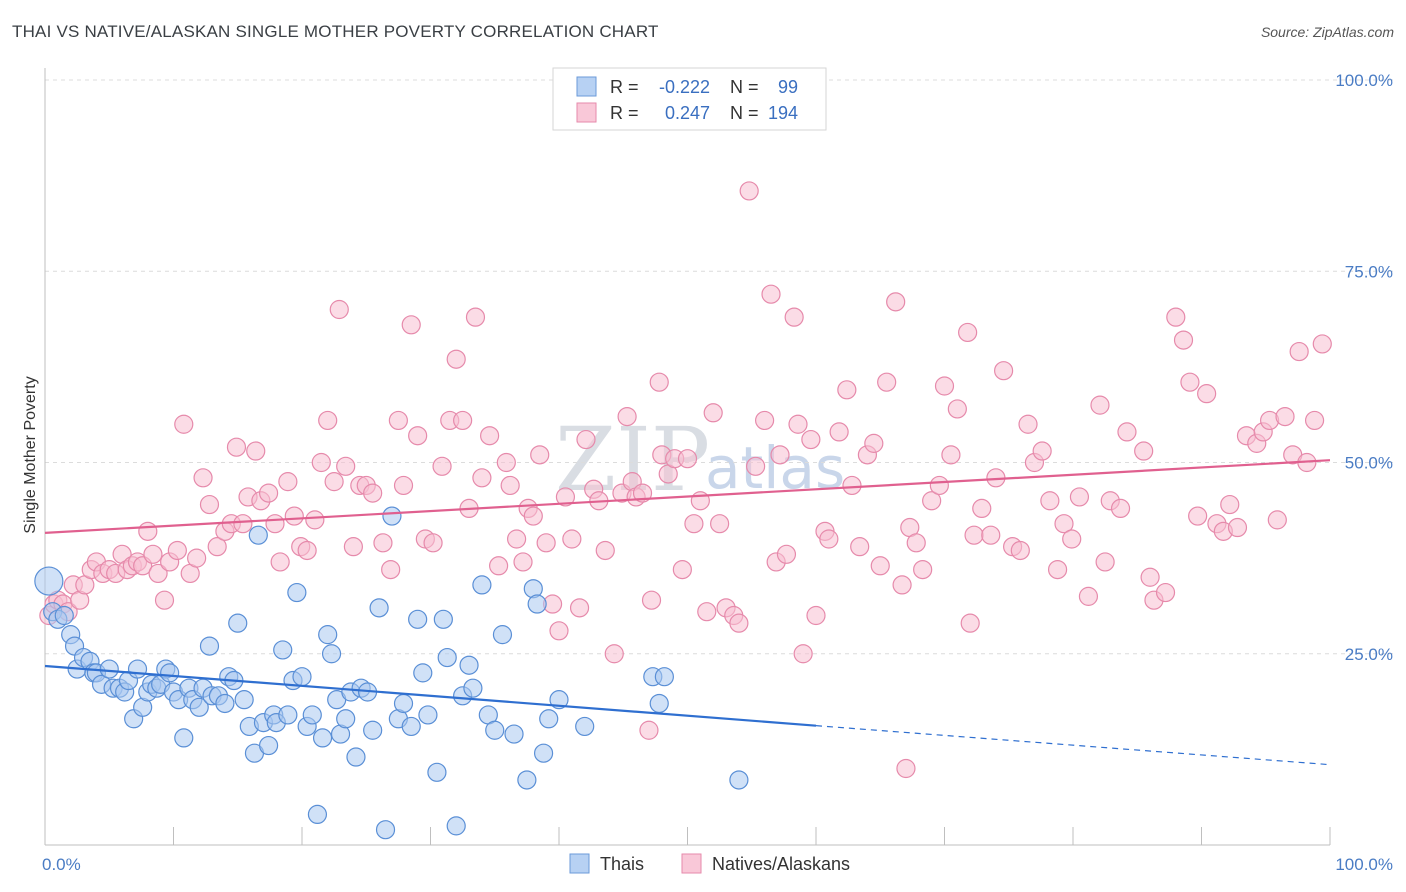 The image size is (1406, 892). I want to click on legend-n-label-thai: N =, so click(744, 87).